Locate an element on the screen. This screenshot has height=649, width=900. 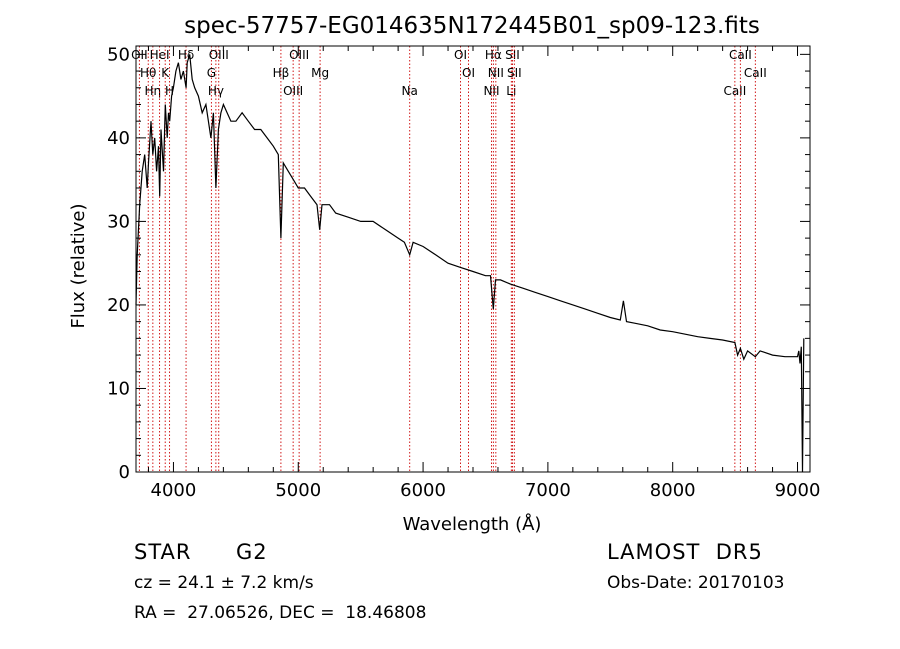
redshift-line: cz = 24.1 ± 7.2 km/s is located at coordinates (224, 583).